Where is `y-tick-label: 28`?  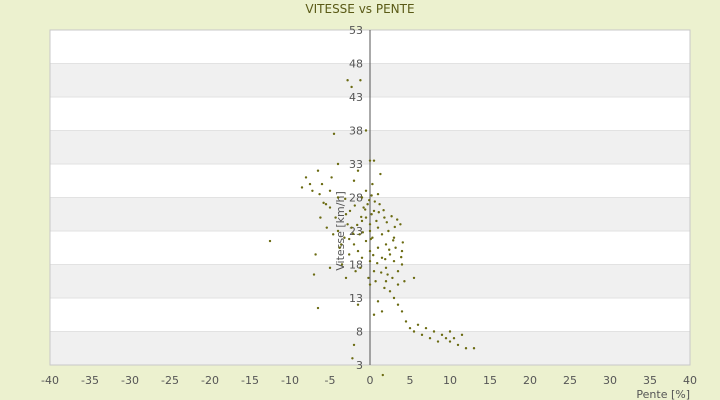
y-tick-label: 28 is located at coordinates (356, 198).